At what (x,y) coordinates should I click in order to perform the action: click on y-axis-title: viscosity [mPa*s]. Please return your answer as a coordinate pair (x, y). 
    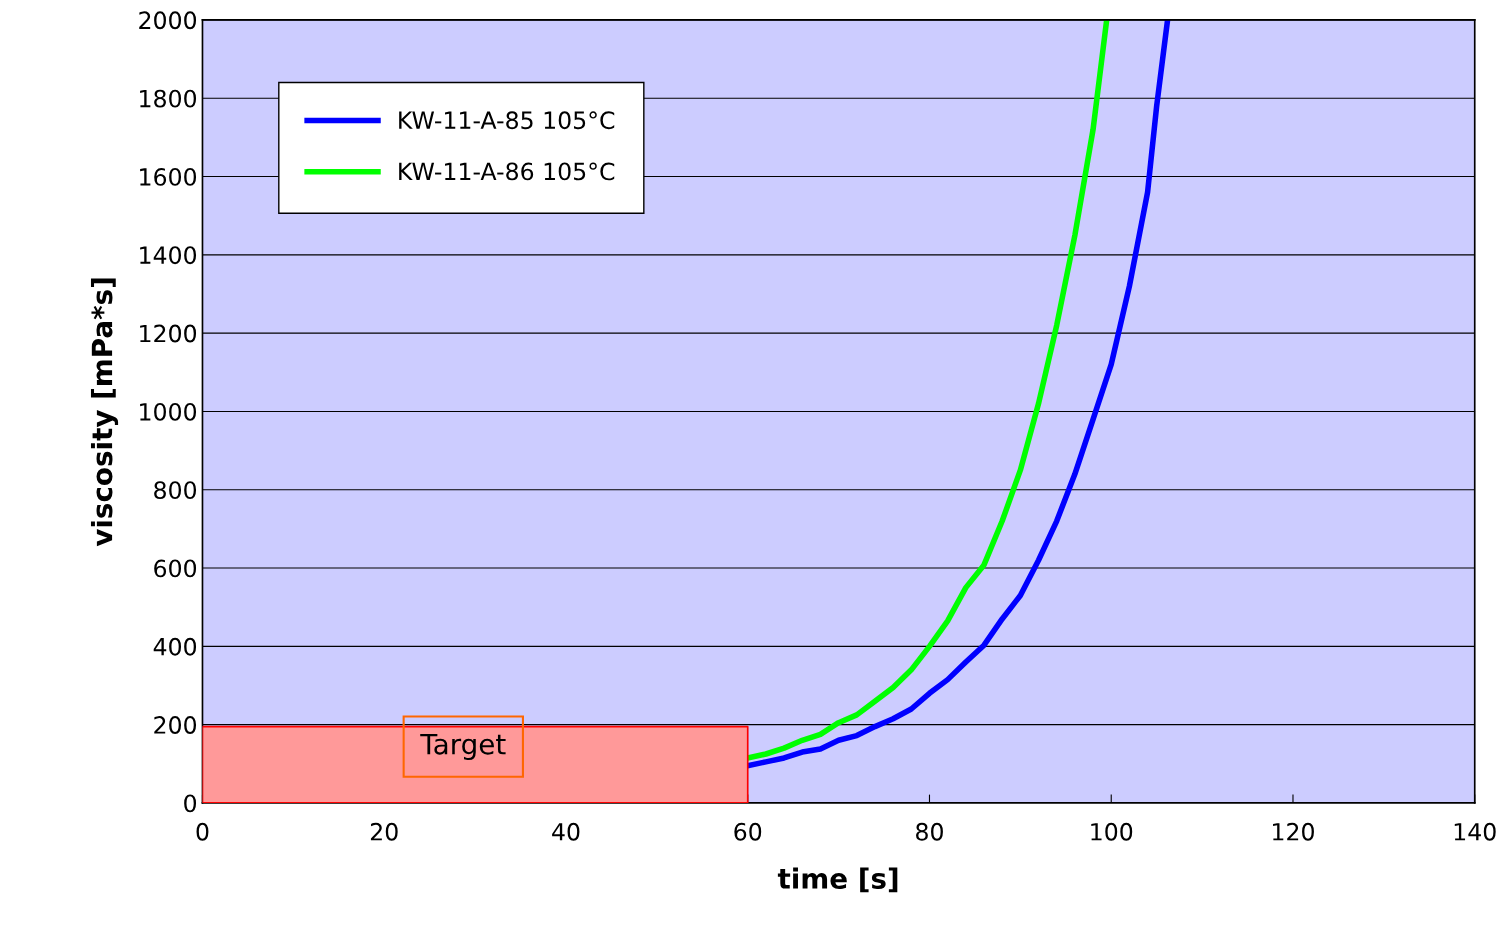
    Looking at the image, I should click on (104, 412).